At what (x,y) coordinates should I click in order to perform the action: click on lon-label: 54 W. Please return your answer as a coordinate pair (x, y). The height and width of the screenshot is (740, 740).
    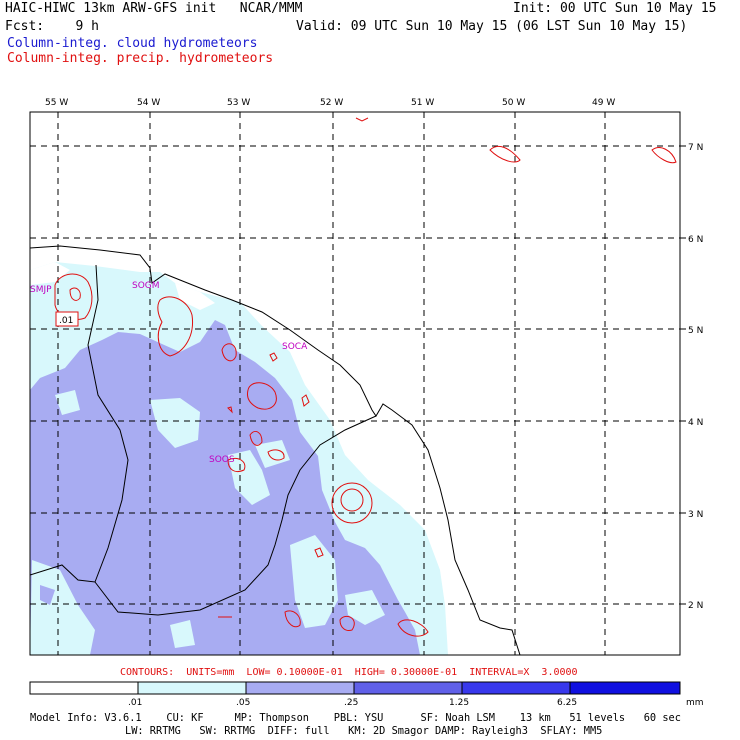
    Looking at the image, I should click on (148, 103).